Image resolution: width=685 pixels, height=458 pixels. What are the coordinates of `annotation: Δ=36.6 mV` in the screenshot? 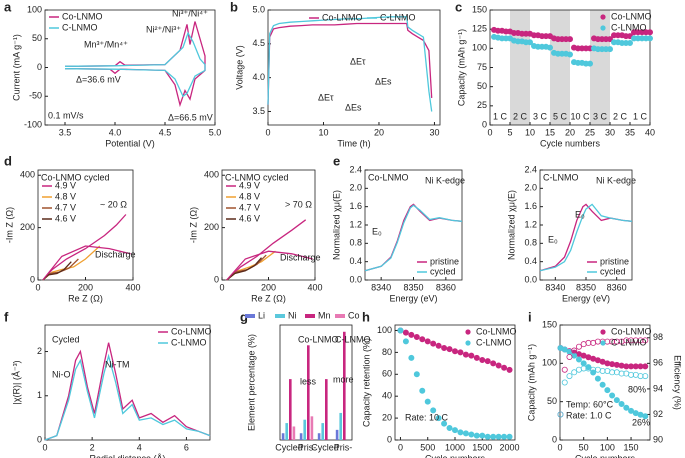 It's located at (98, 79).